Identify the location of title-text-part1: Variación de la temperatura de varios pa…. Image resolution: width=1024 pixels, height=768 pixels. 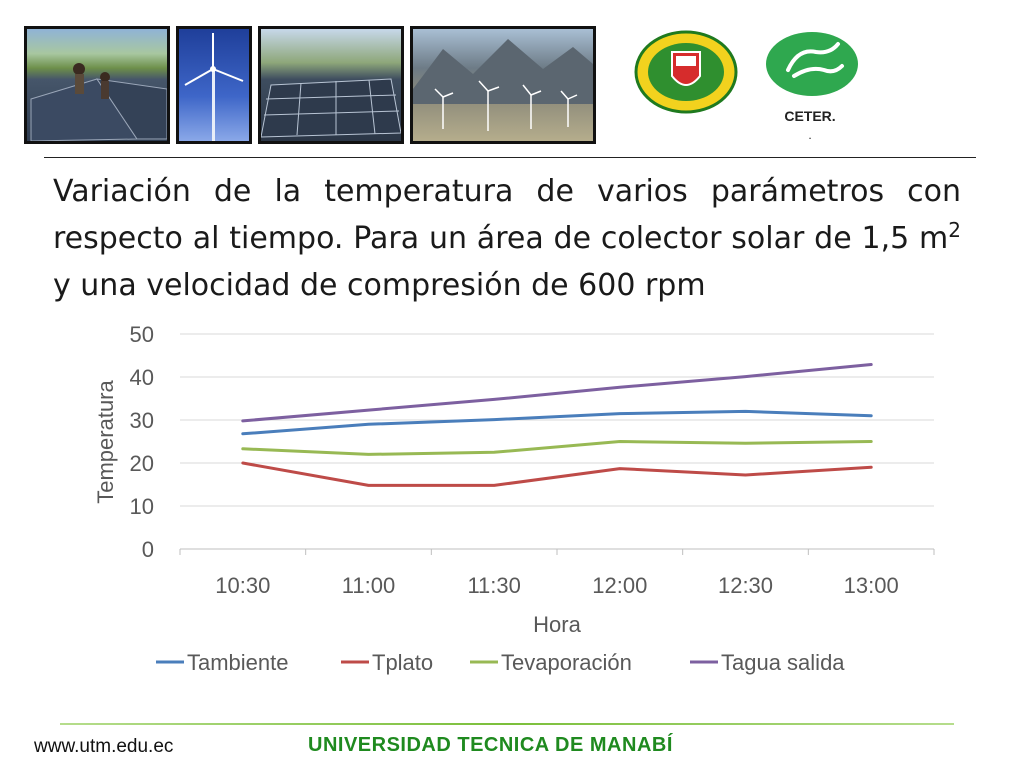
(507, 215).